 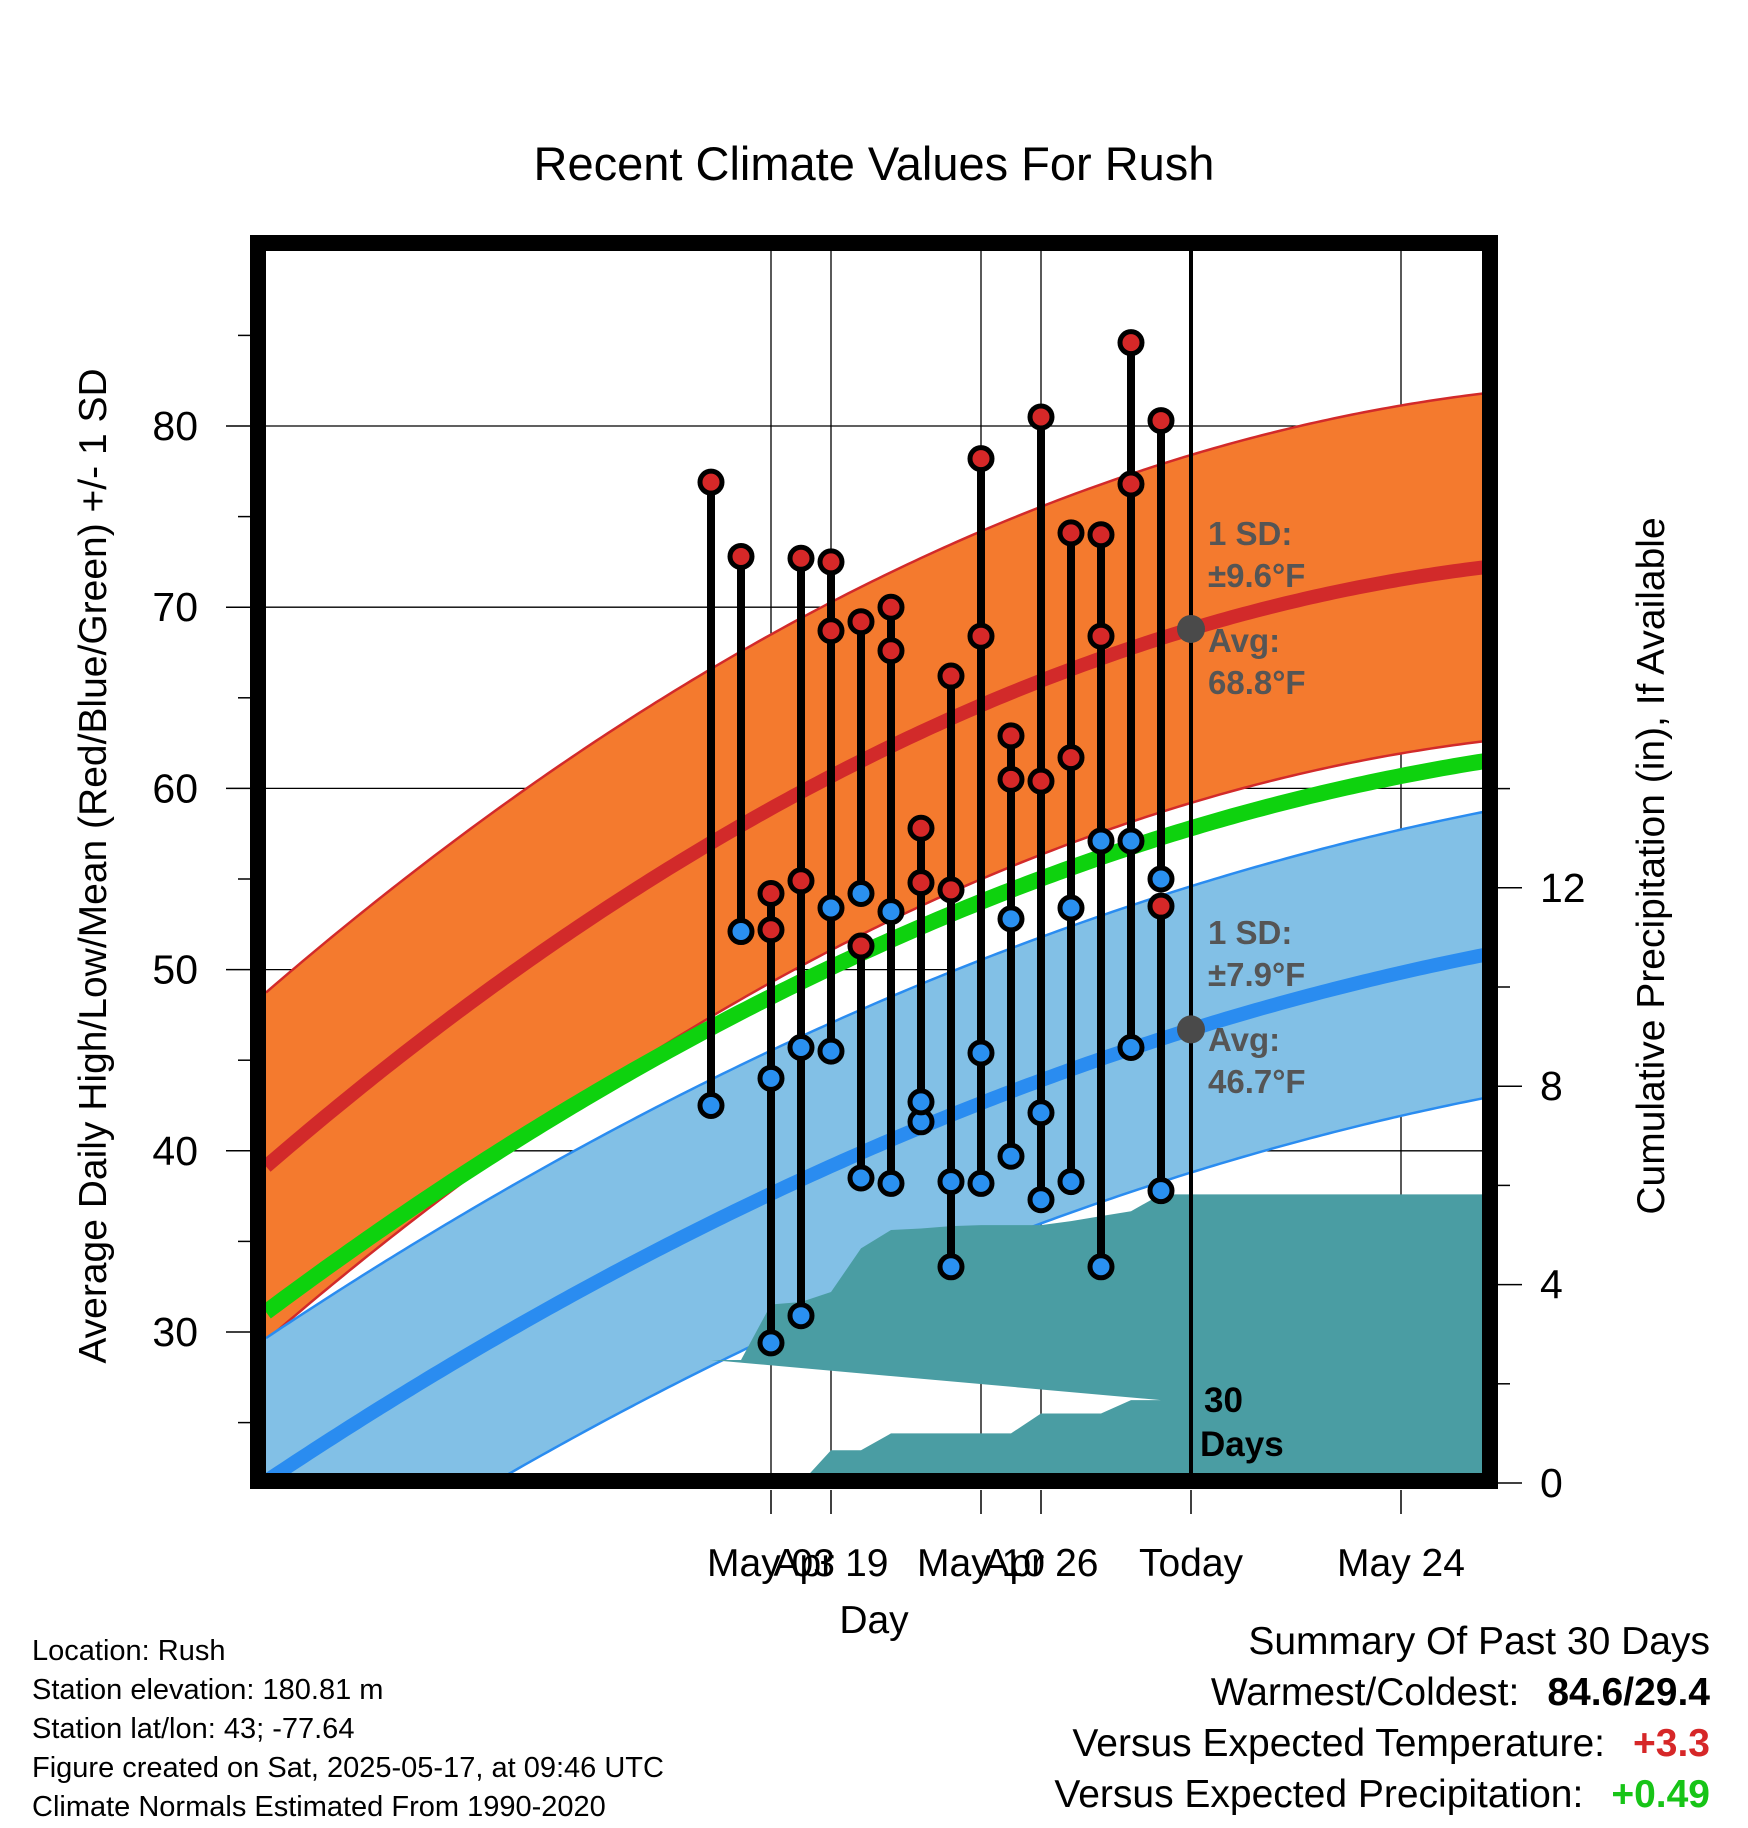 What do you see at coordinates (1551, 1483) in the screenshot?
I see `y2-tick-label: 0` at bounding box center [1551, 1483].